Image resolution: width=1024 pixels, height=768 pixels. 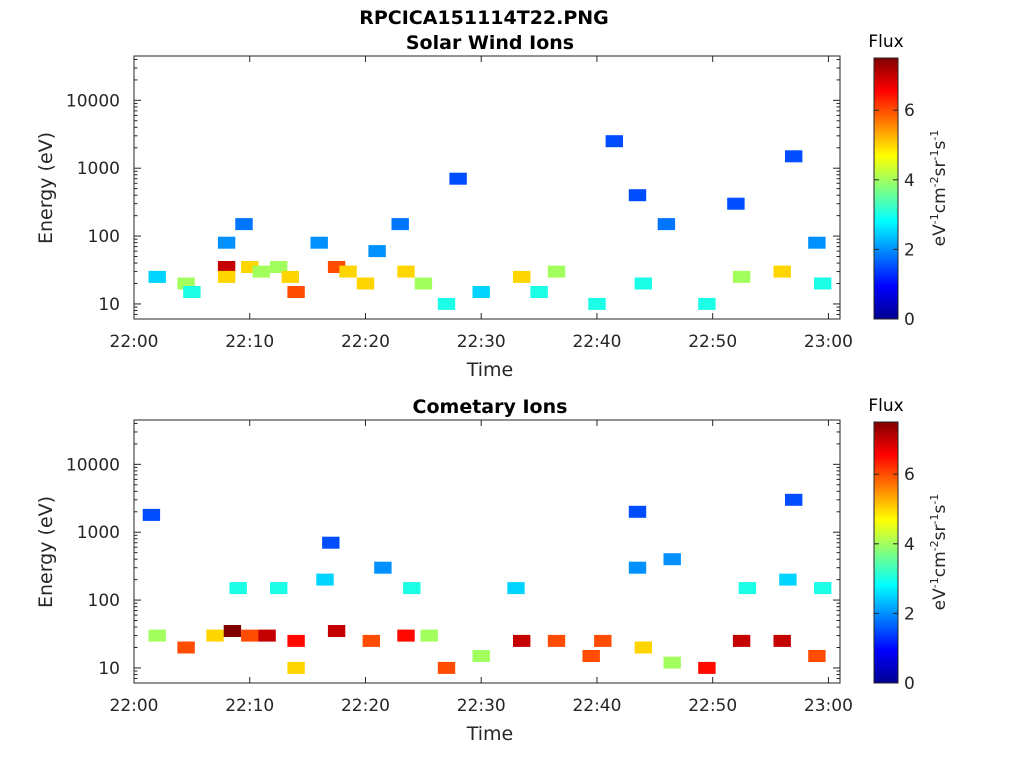 I want to click on colorbar: Flux 0 2 4 6 eV-1cm-2sr-1s-1, so click(x=909, y=545).